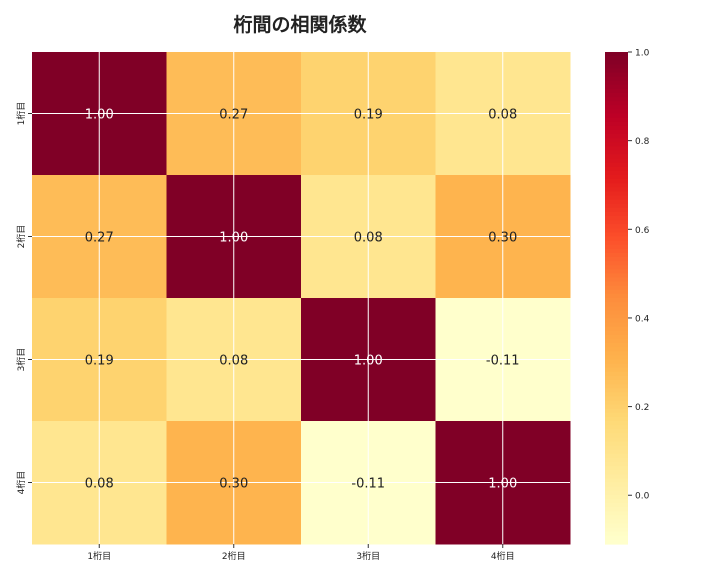  What do you see at coordinates (21, 483) in the screenshot?
I see `y-tick-label: 4桁目` at bounding box center [21, 483].